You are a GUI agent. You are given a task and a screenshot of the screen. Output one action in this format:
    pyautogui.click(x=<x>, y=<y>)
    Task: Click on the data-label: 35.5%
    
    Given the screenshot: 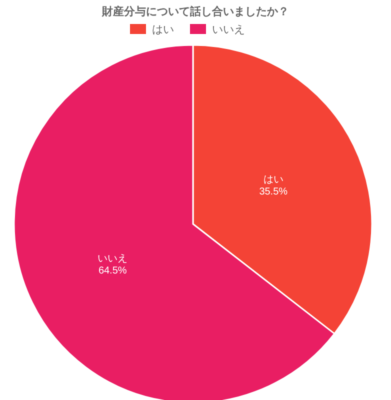 What is the action you would take?
    pyautogui.click(x=273, y=192)
    